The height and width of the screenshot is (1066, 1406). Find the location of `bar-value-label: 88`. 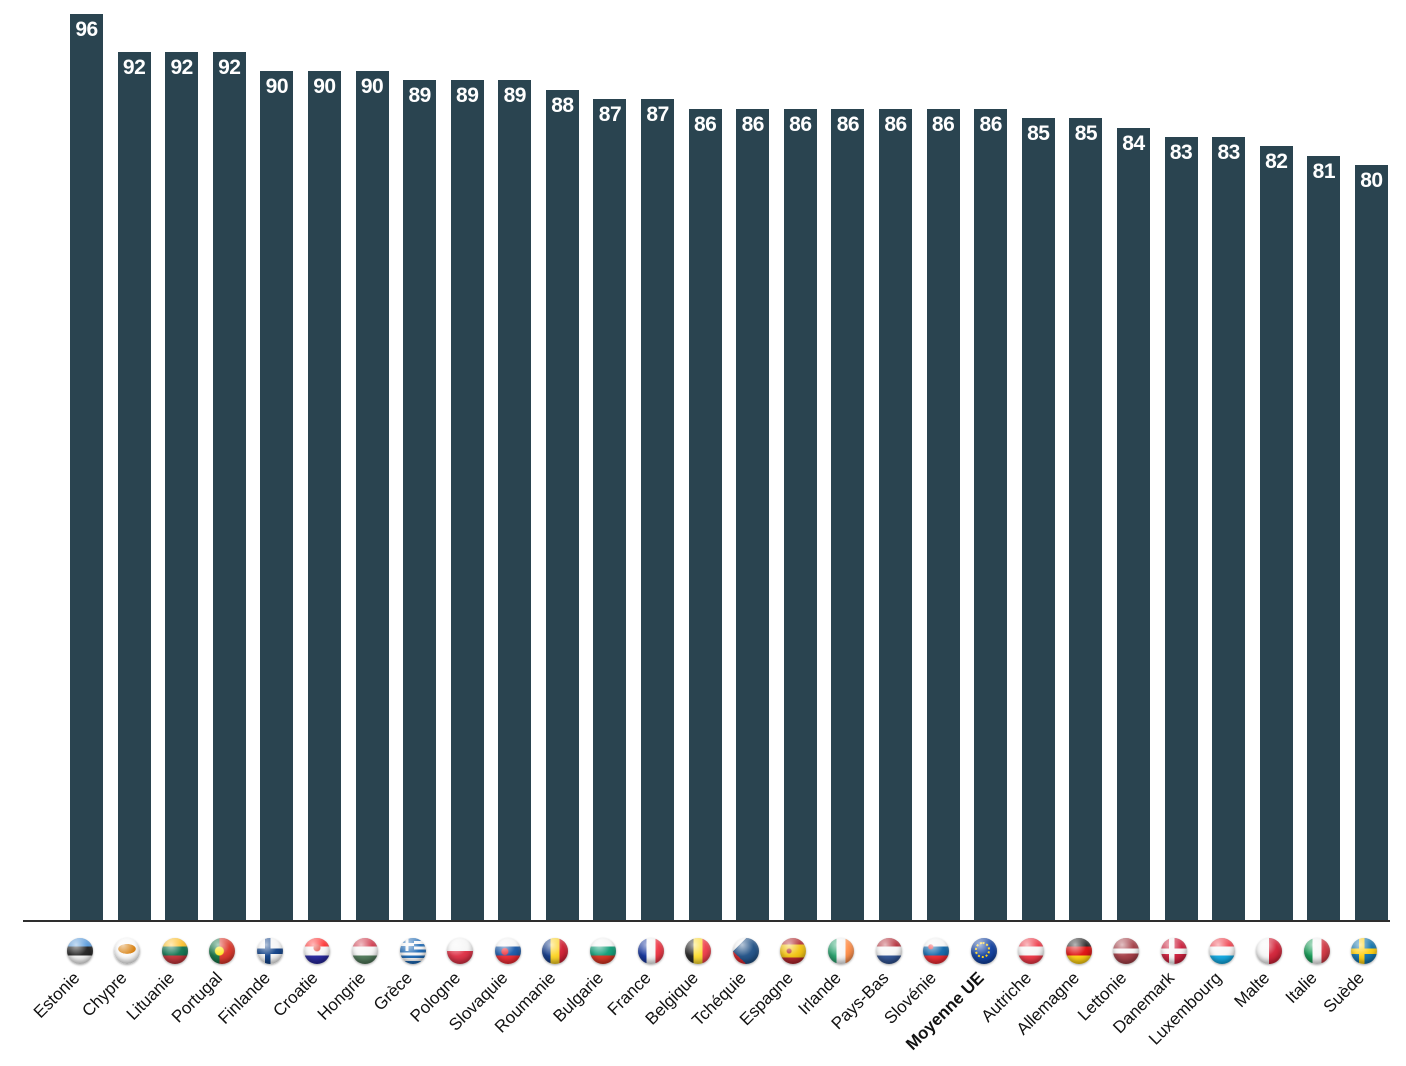

bar-value-label: 88 is located at coordinates (562, 105).